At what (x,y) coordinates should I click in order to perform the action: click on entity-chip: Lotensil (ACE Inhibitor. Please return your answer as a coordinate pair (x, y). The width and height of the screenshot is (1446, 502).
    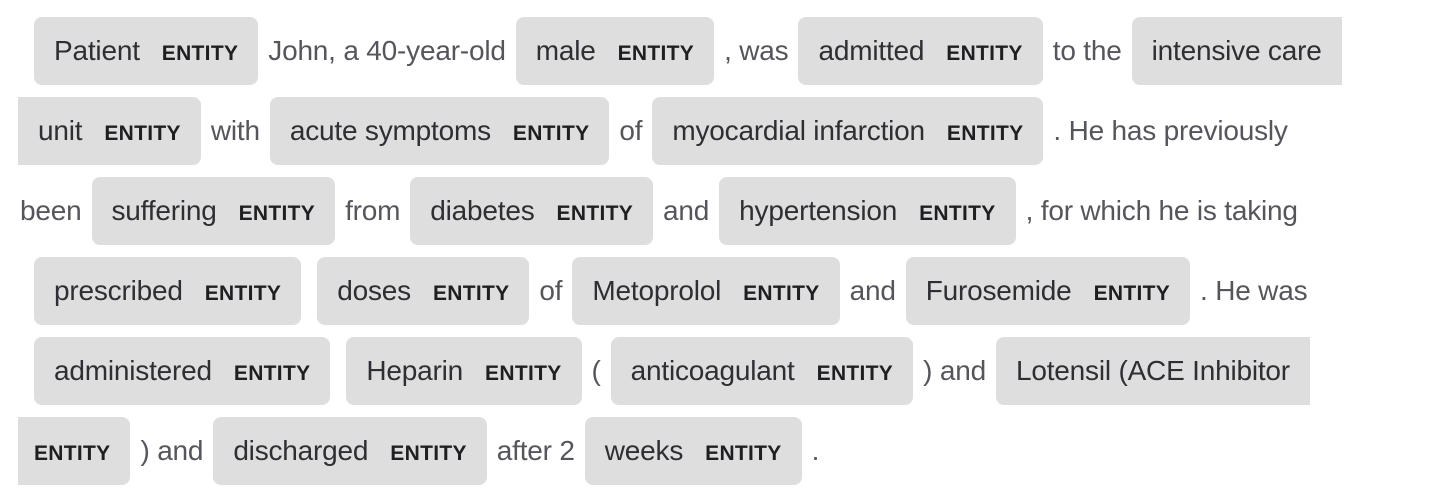
    Looking at the image, I should click on (1152, 371).